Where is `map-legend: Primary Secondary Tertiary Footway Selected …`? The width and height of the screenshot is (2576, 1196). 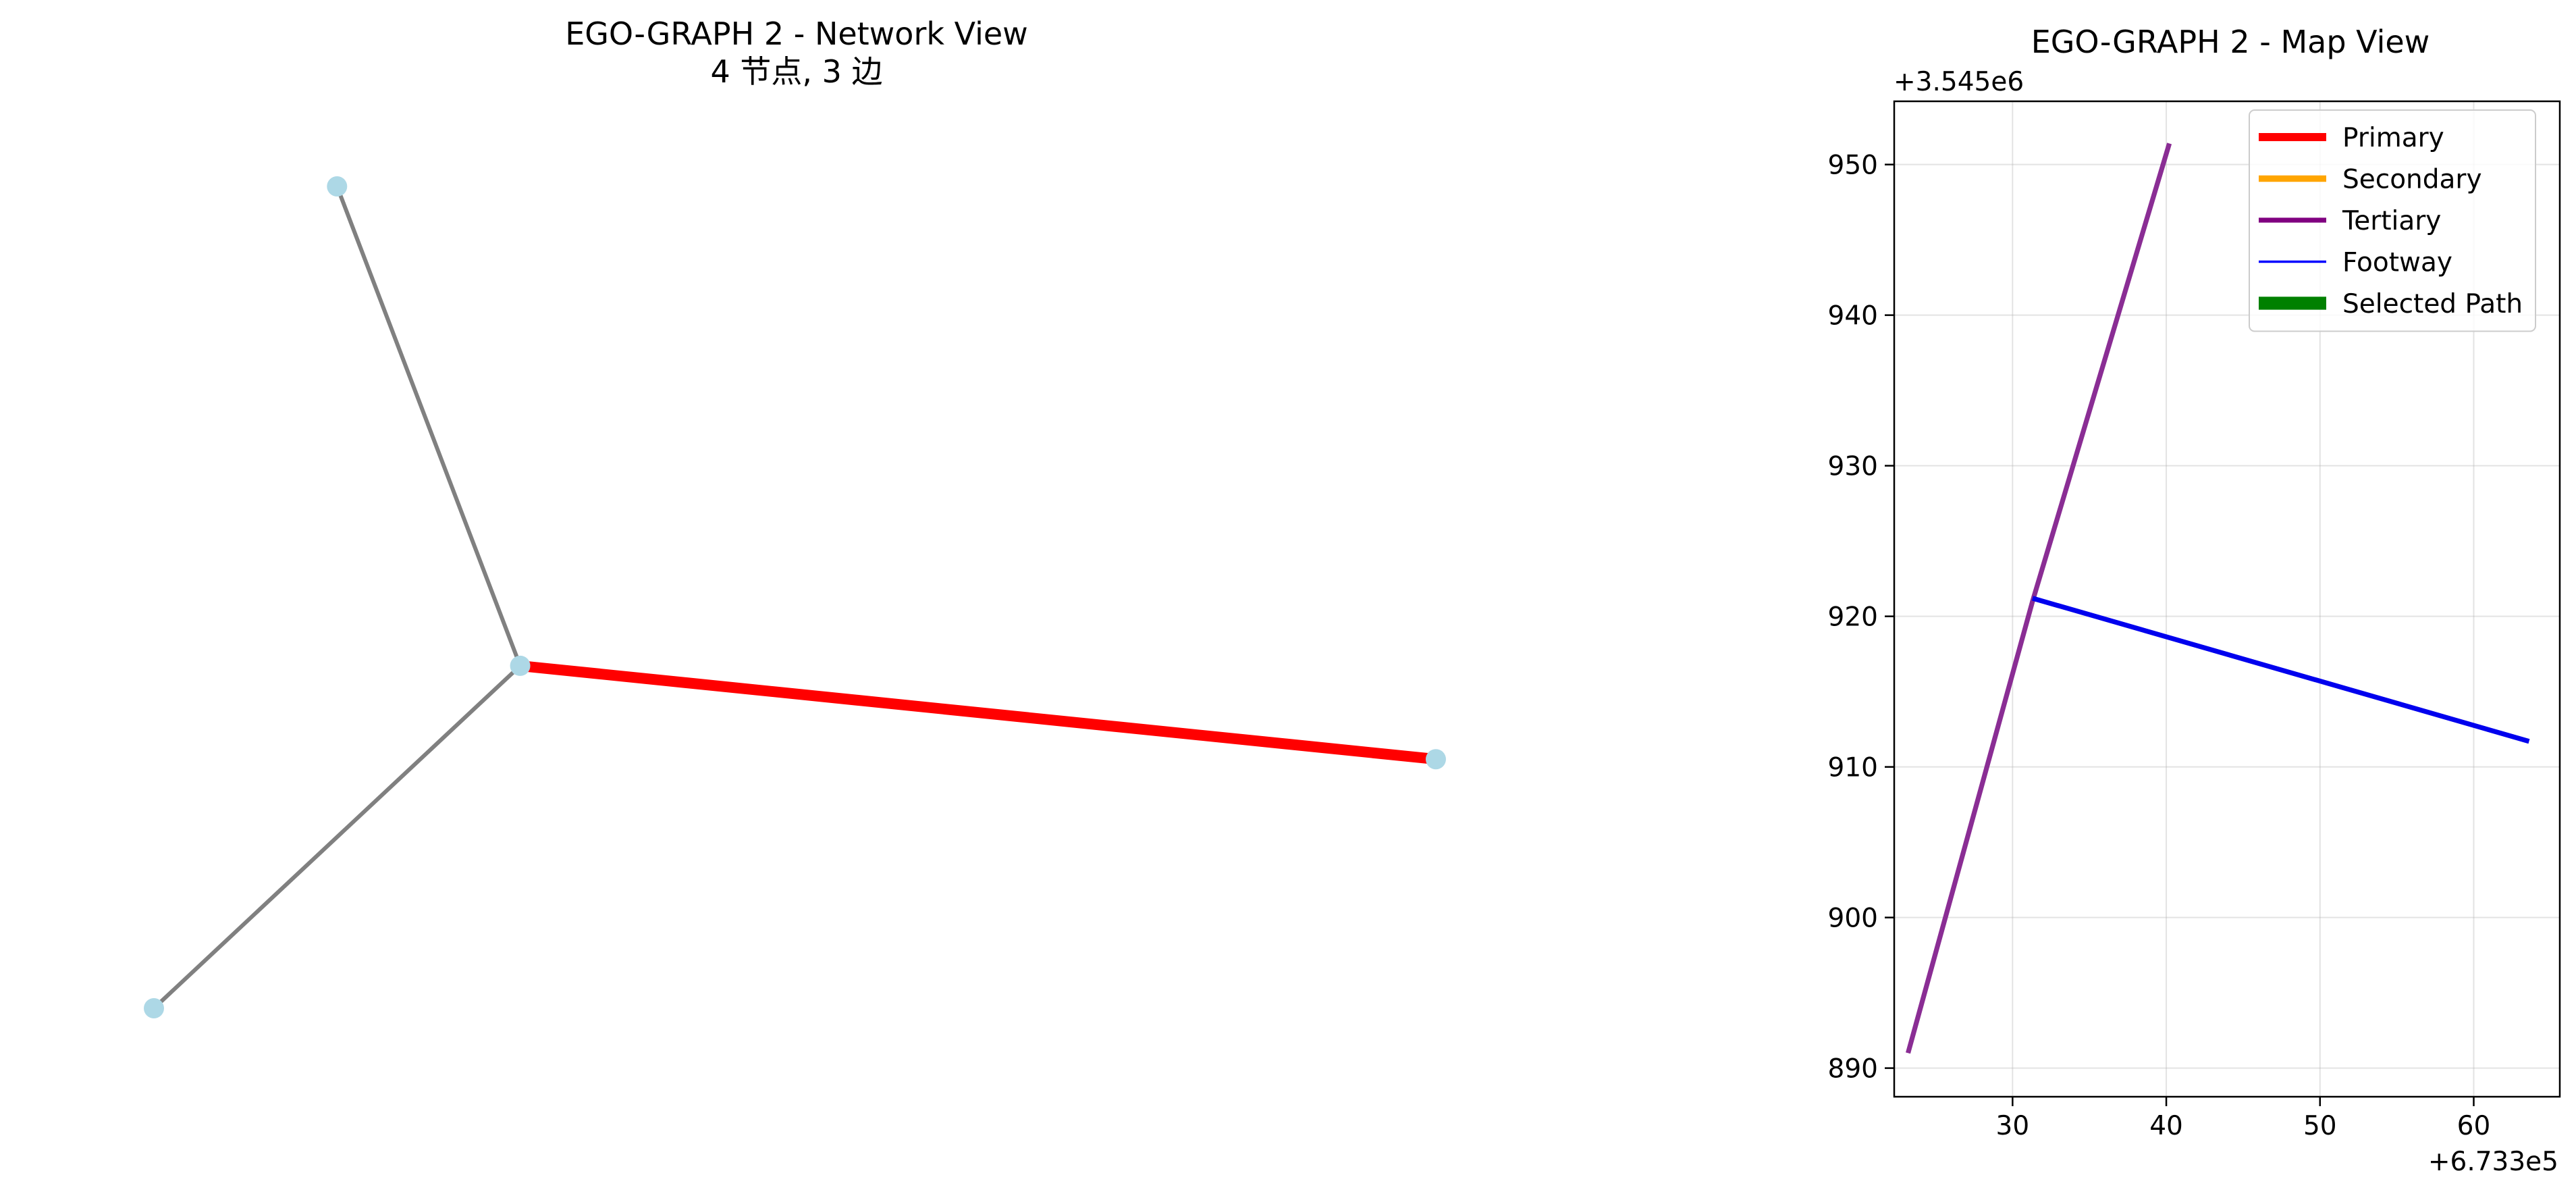 map-legend: Primary Secondary Tertiary Footway Selected … is located at coordinates (2392, 221).